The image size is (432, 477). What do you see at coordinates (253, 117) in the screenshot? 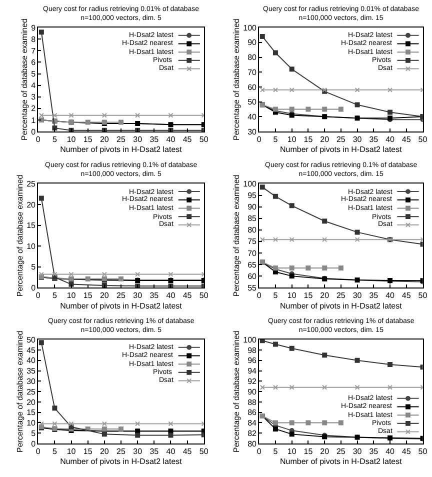
I see `y-tick-label: 40` at bounding box center [253, 117].